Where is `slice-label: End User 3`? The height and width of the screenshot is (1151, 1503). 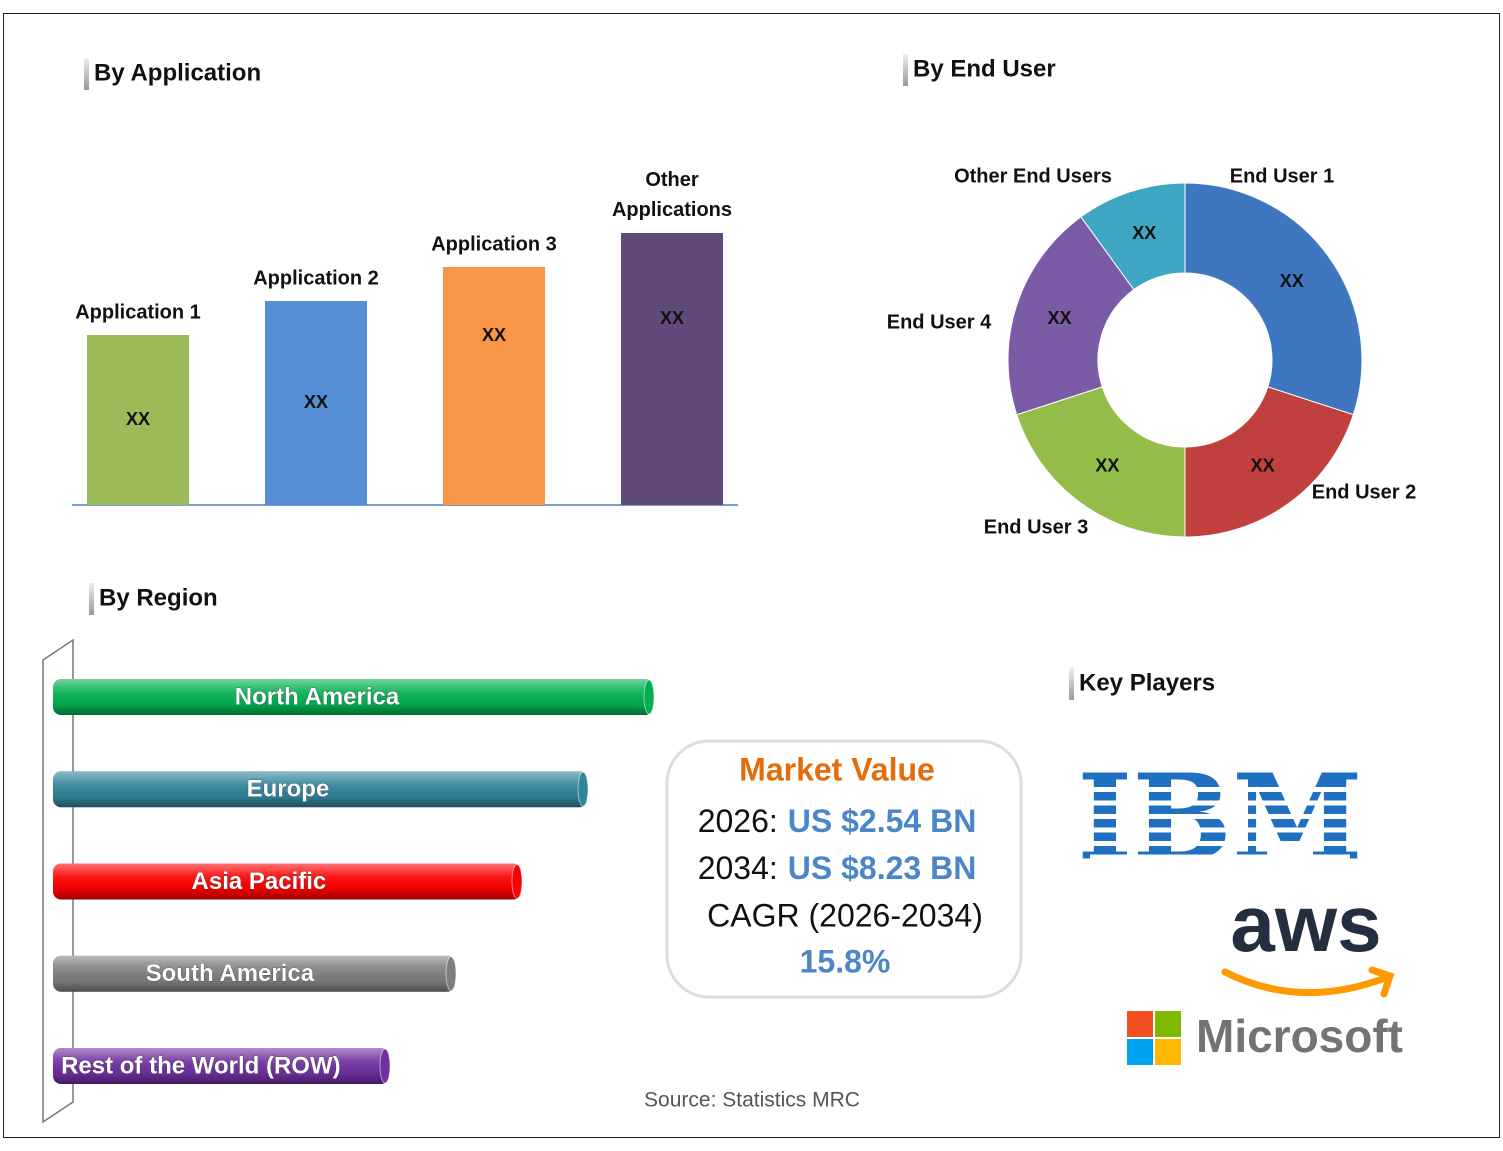
slice-label: End User 3 is located at coordinates (1036, 527).